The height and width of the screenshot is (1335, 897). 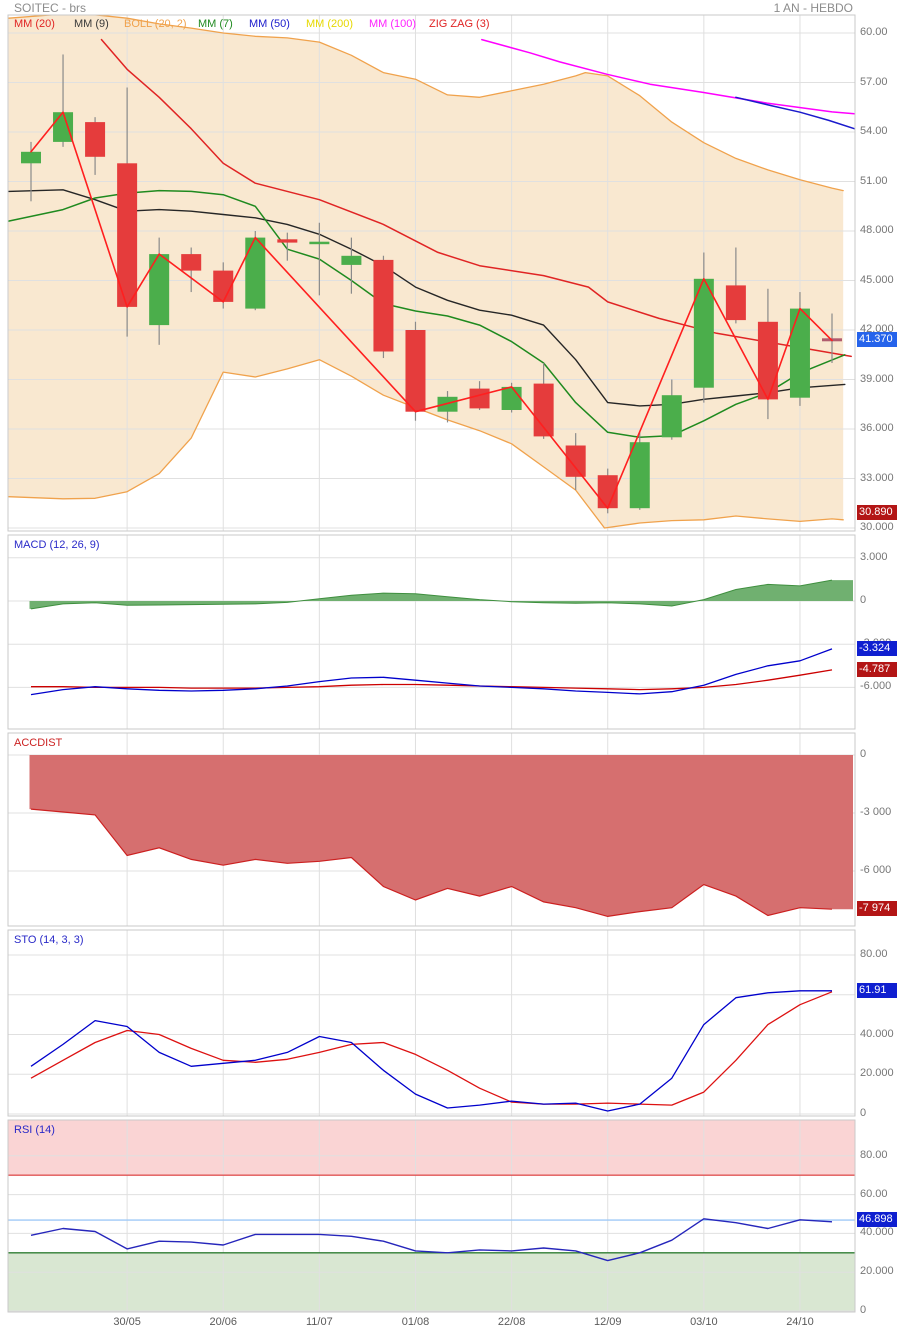 What do you see at coordinates (876, 812) in the screenshot?
I see `accdist-axis-label: -3 000` at bounding box center [876, 812].